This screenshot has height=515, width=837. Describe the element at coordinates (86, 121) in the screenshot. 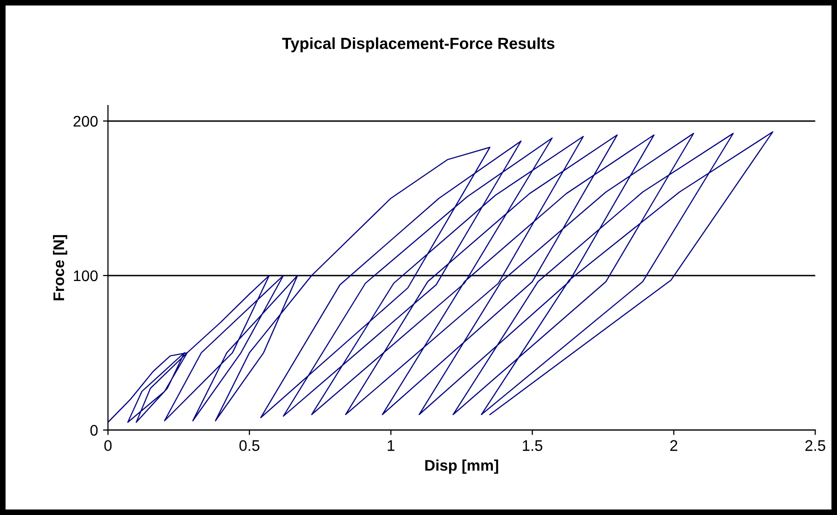

I see `y-tick-label: 200` at that location.